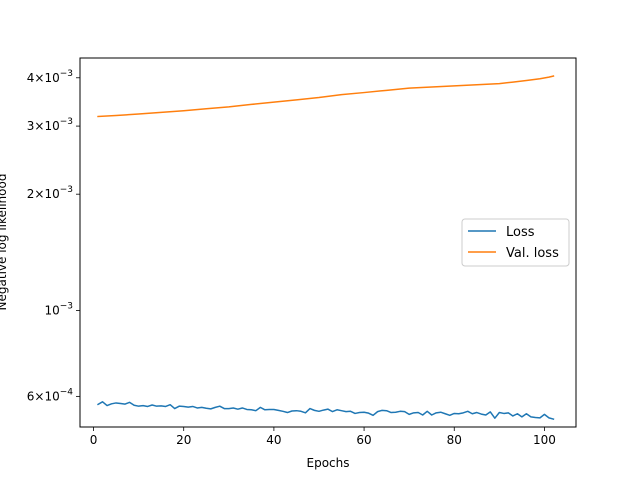 The height and width of the screenshot is (480, 640). What do you see at coordinates (50, 77) in the screenshot?
I see `y-tick-label: 4×10⁻³` at bounding box center [50, 77].